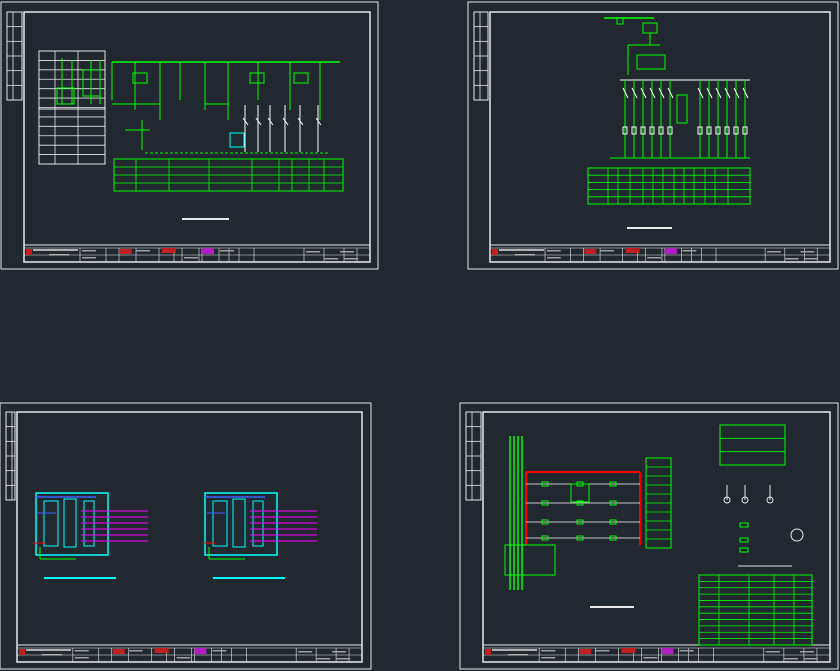 The width and height of the screenshot is (840, 671). I want to click on meter-box, so click(237, 140).